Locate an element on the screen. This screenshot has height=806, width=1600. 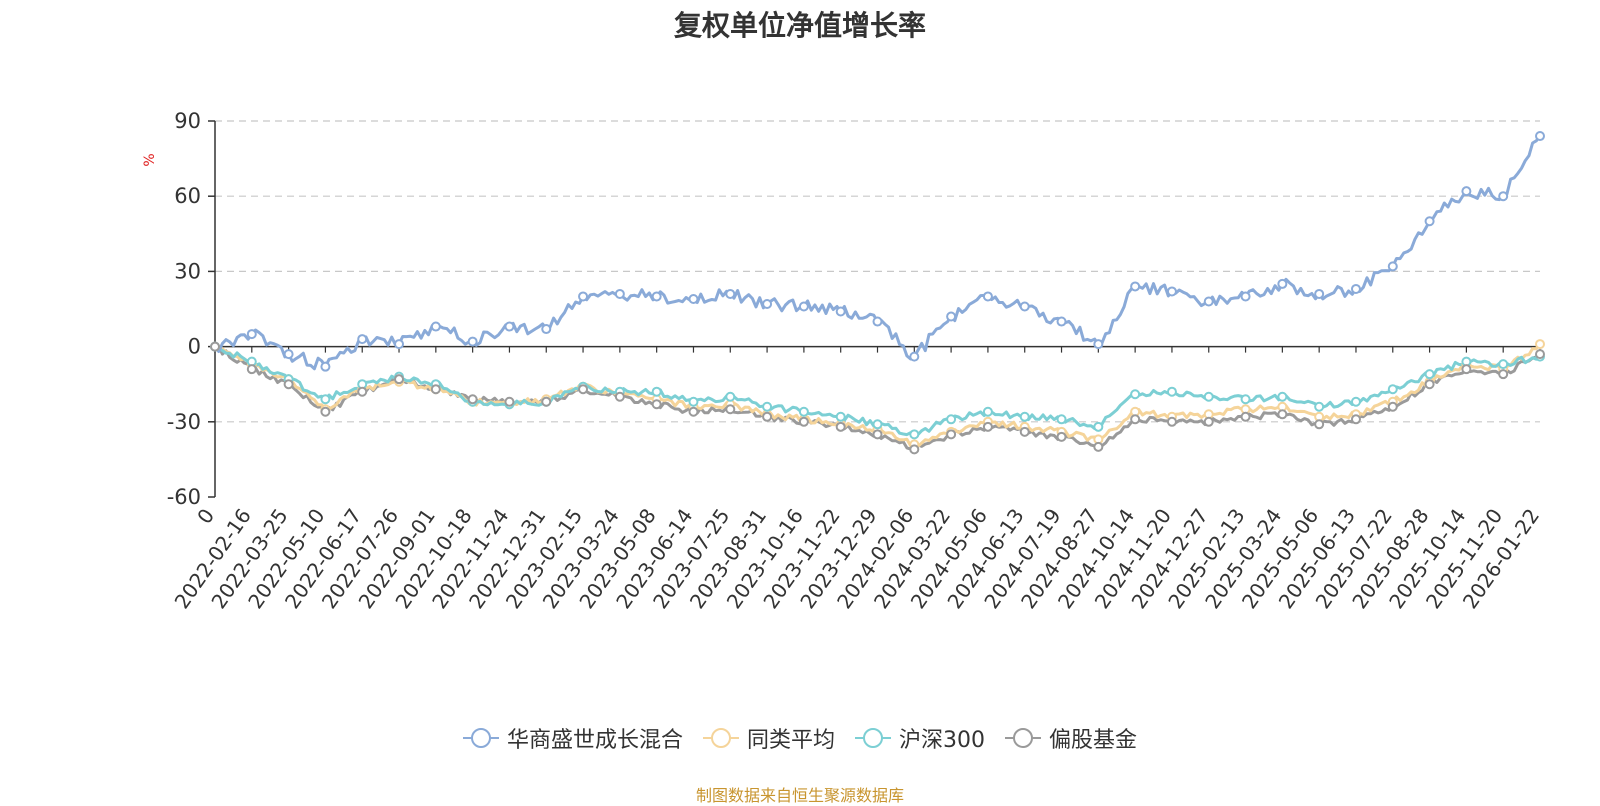
legend-label: 华商盛世成长混合 is located at coordinates (594, 740).